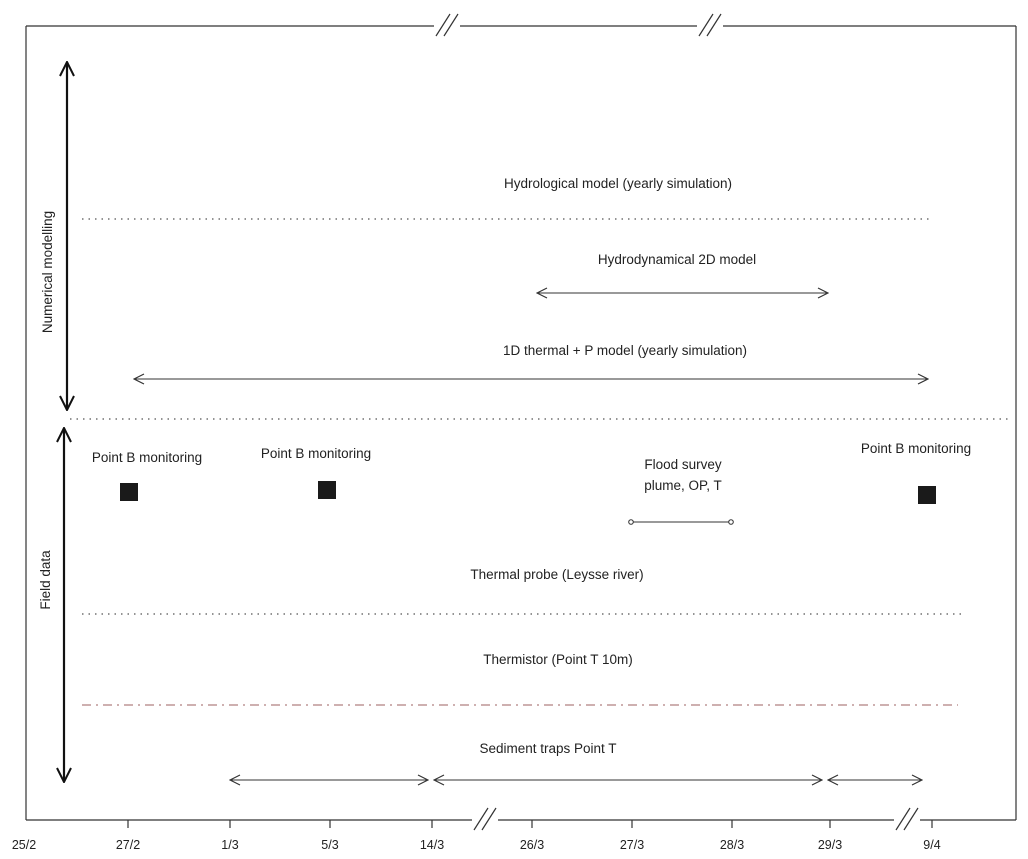 This screenshot has width=1028, height=859. I want to click on thermal-probe-label: Thermal probe (Leysse river), so click(556, 574).